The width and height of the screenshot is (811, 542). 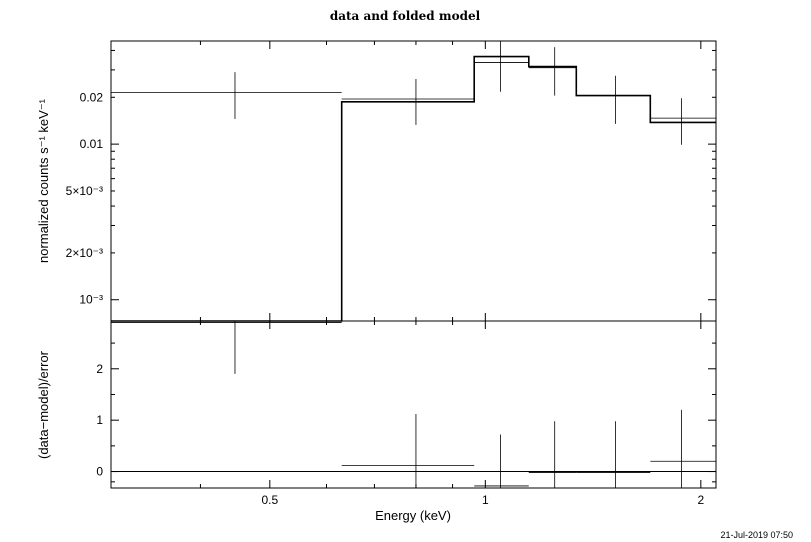 I want to click on y-tick-label: 0, so click(x=99, y=472).